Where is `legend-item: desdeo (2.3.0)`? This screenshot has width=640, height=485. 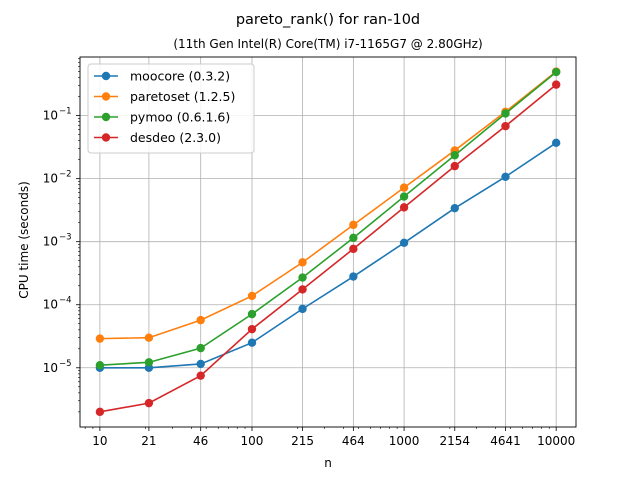
legend-item: desdeo (2.3.0) is located at coordinates (157, 137).